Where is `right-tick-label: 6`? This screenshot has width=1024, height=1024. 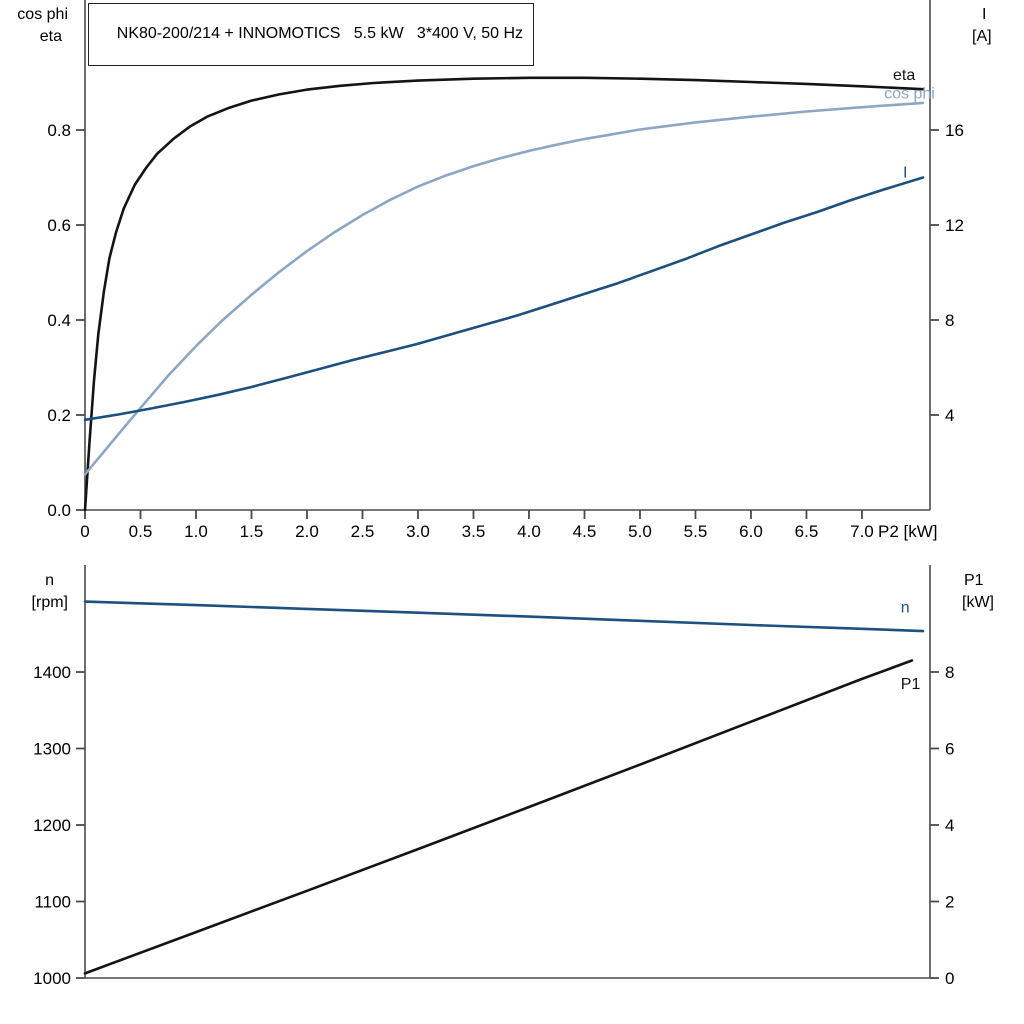 right-tick-label: 6 is located at coordinates (949, 748).